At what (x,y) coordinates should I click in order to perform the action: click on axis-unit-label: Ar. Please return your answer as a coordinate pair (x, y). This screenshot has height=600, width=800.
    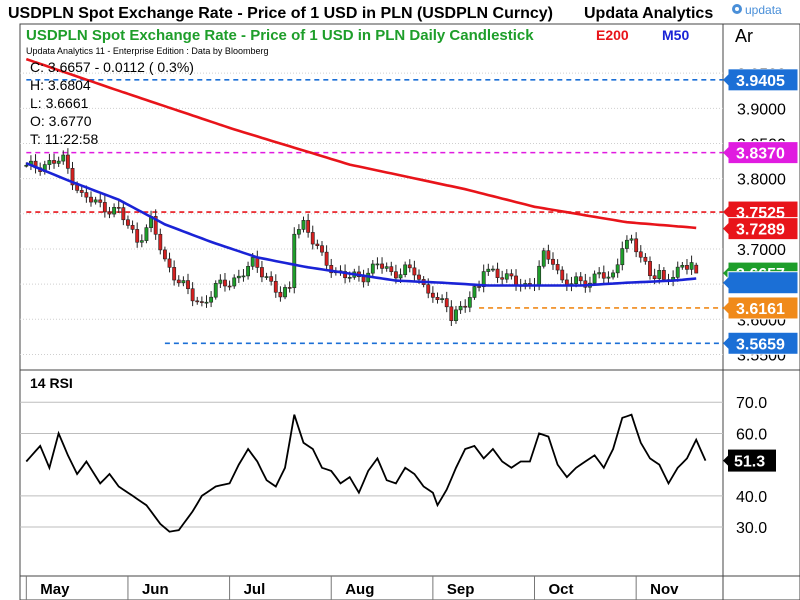
    Looking at the image, I should click on (744, 36).